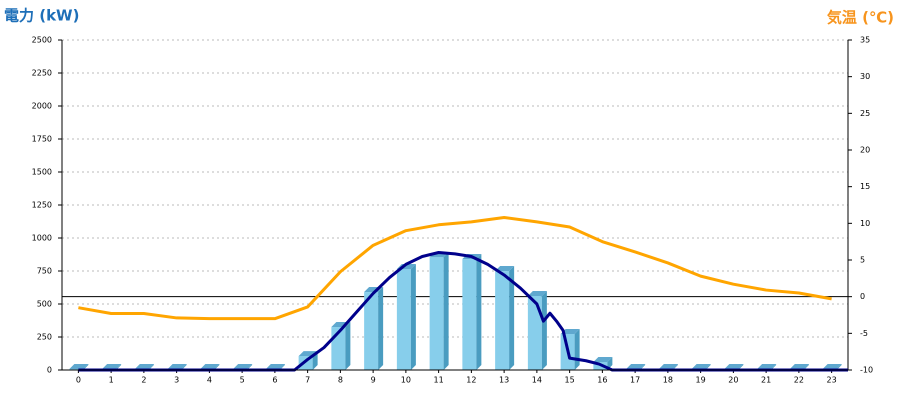  What do you see at coordinates (176, 380) in the screenshot?
I see `x-tick-label: 3` at bounding box center [176, 380].